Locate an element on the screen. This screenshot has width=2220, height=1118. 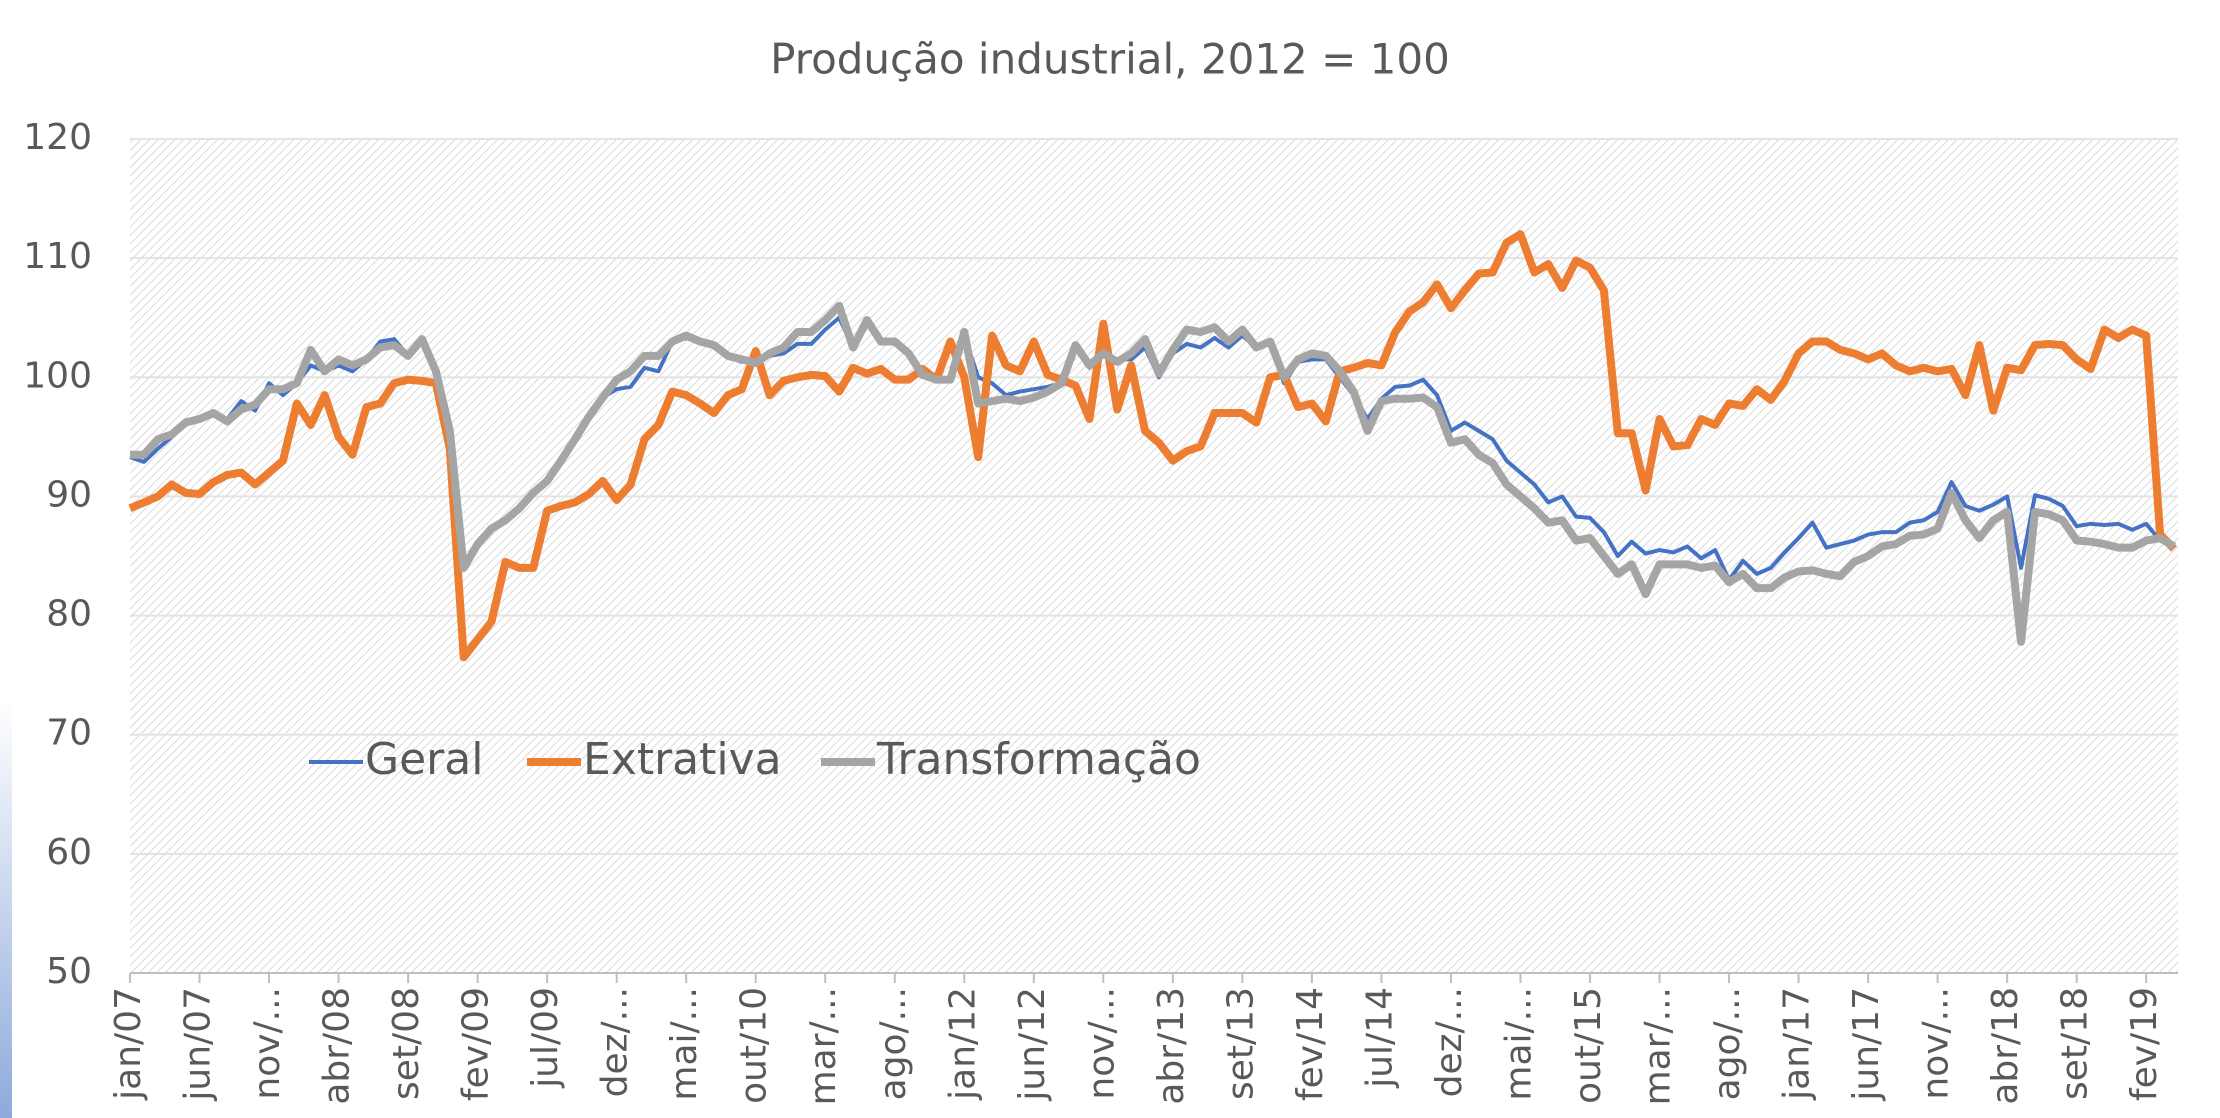
x-tick-label: set/18 is located at coordinates (2075, 1043).